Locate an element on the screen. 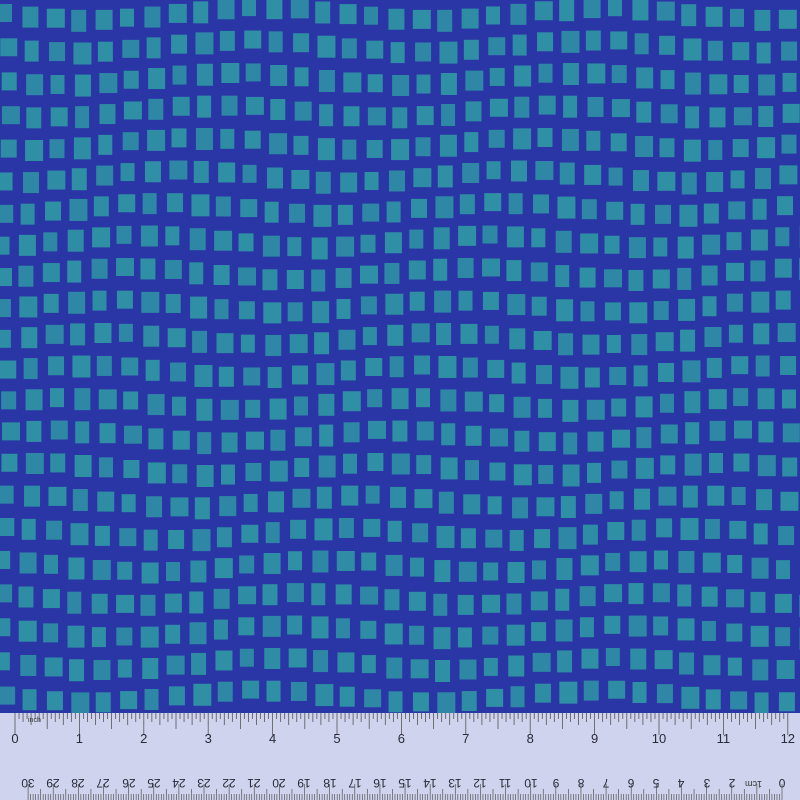  inch-label: 11 is located at coordinates (723, 738).